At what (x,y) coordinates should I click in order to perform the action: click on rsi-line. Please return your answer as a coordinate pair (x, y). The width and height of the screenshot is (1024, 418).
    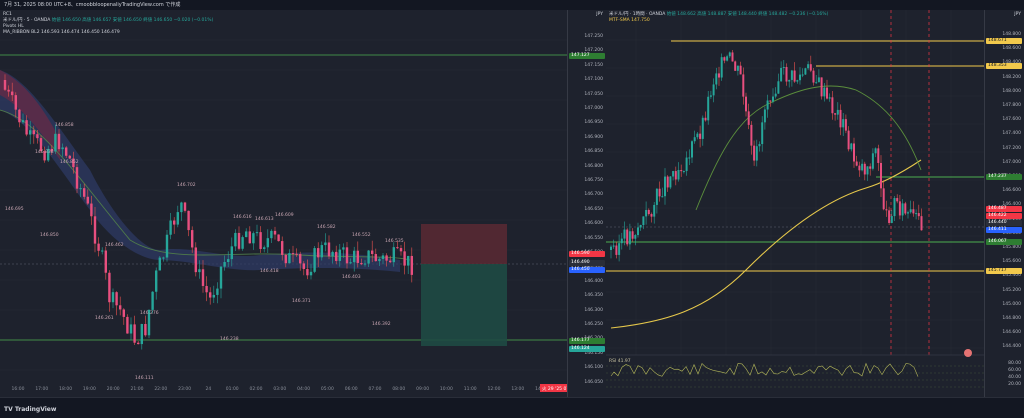
    Looking at the image, I should click on (764, 369).